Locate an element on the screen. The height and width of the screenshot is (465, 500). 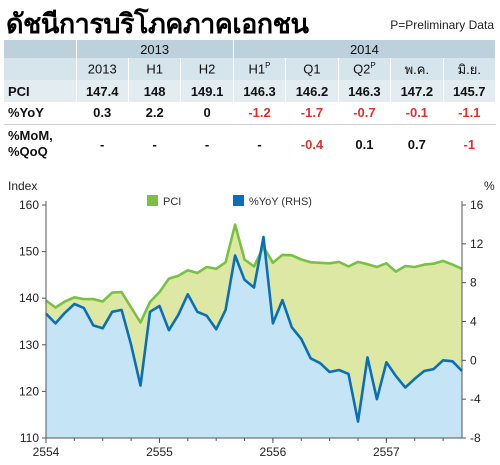
legend-swatch-pci is located at coordinates (152, 200).